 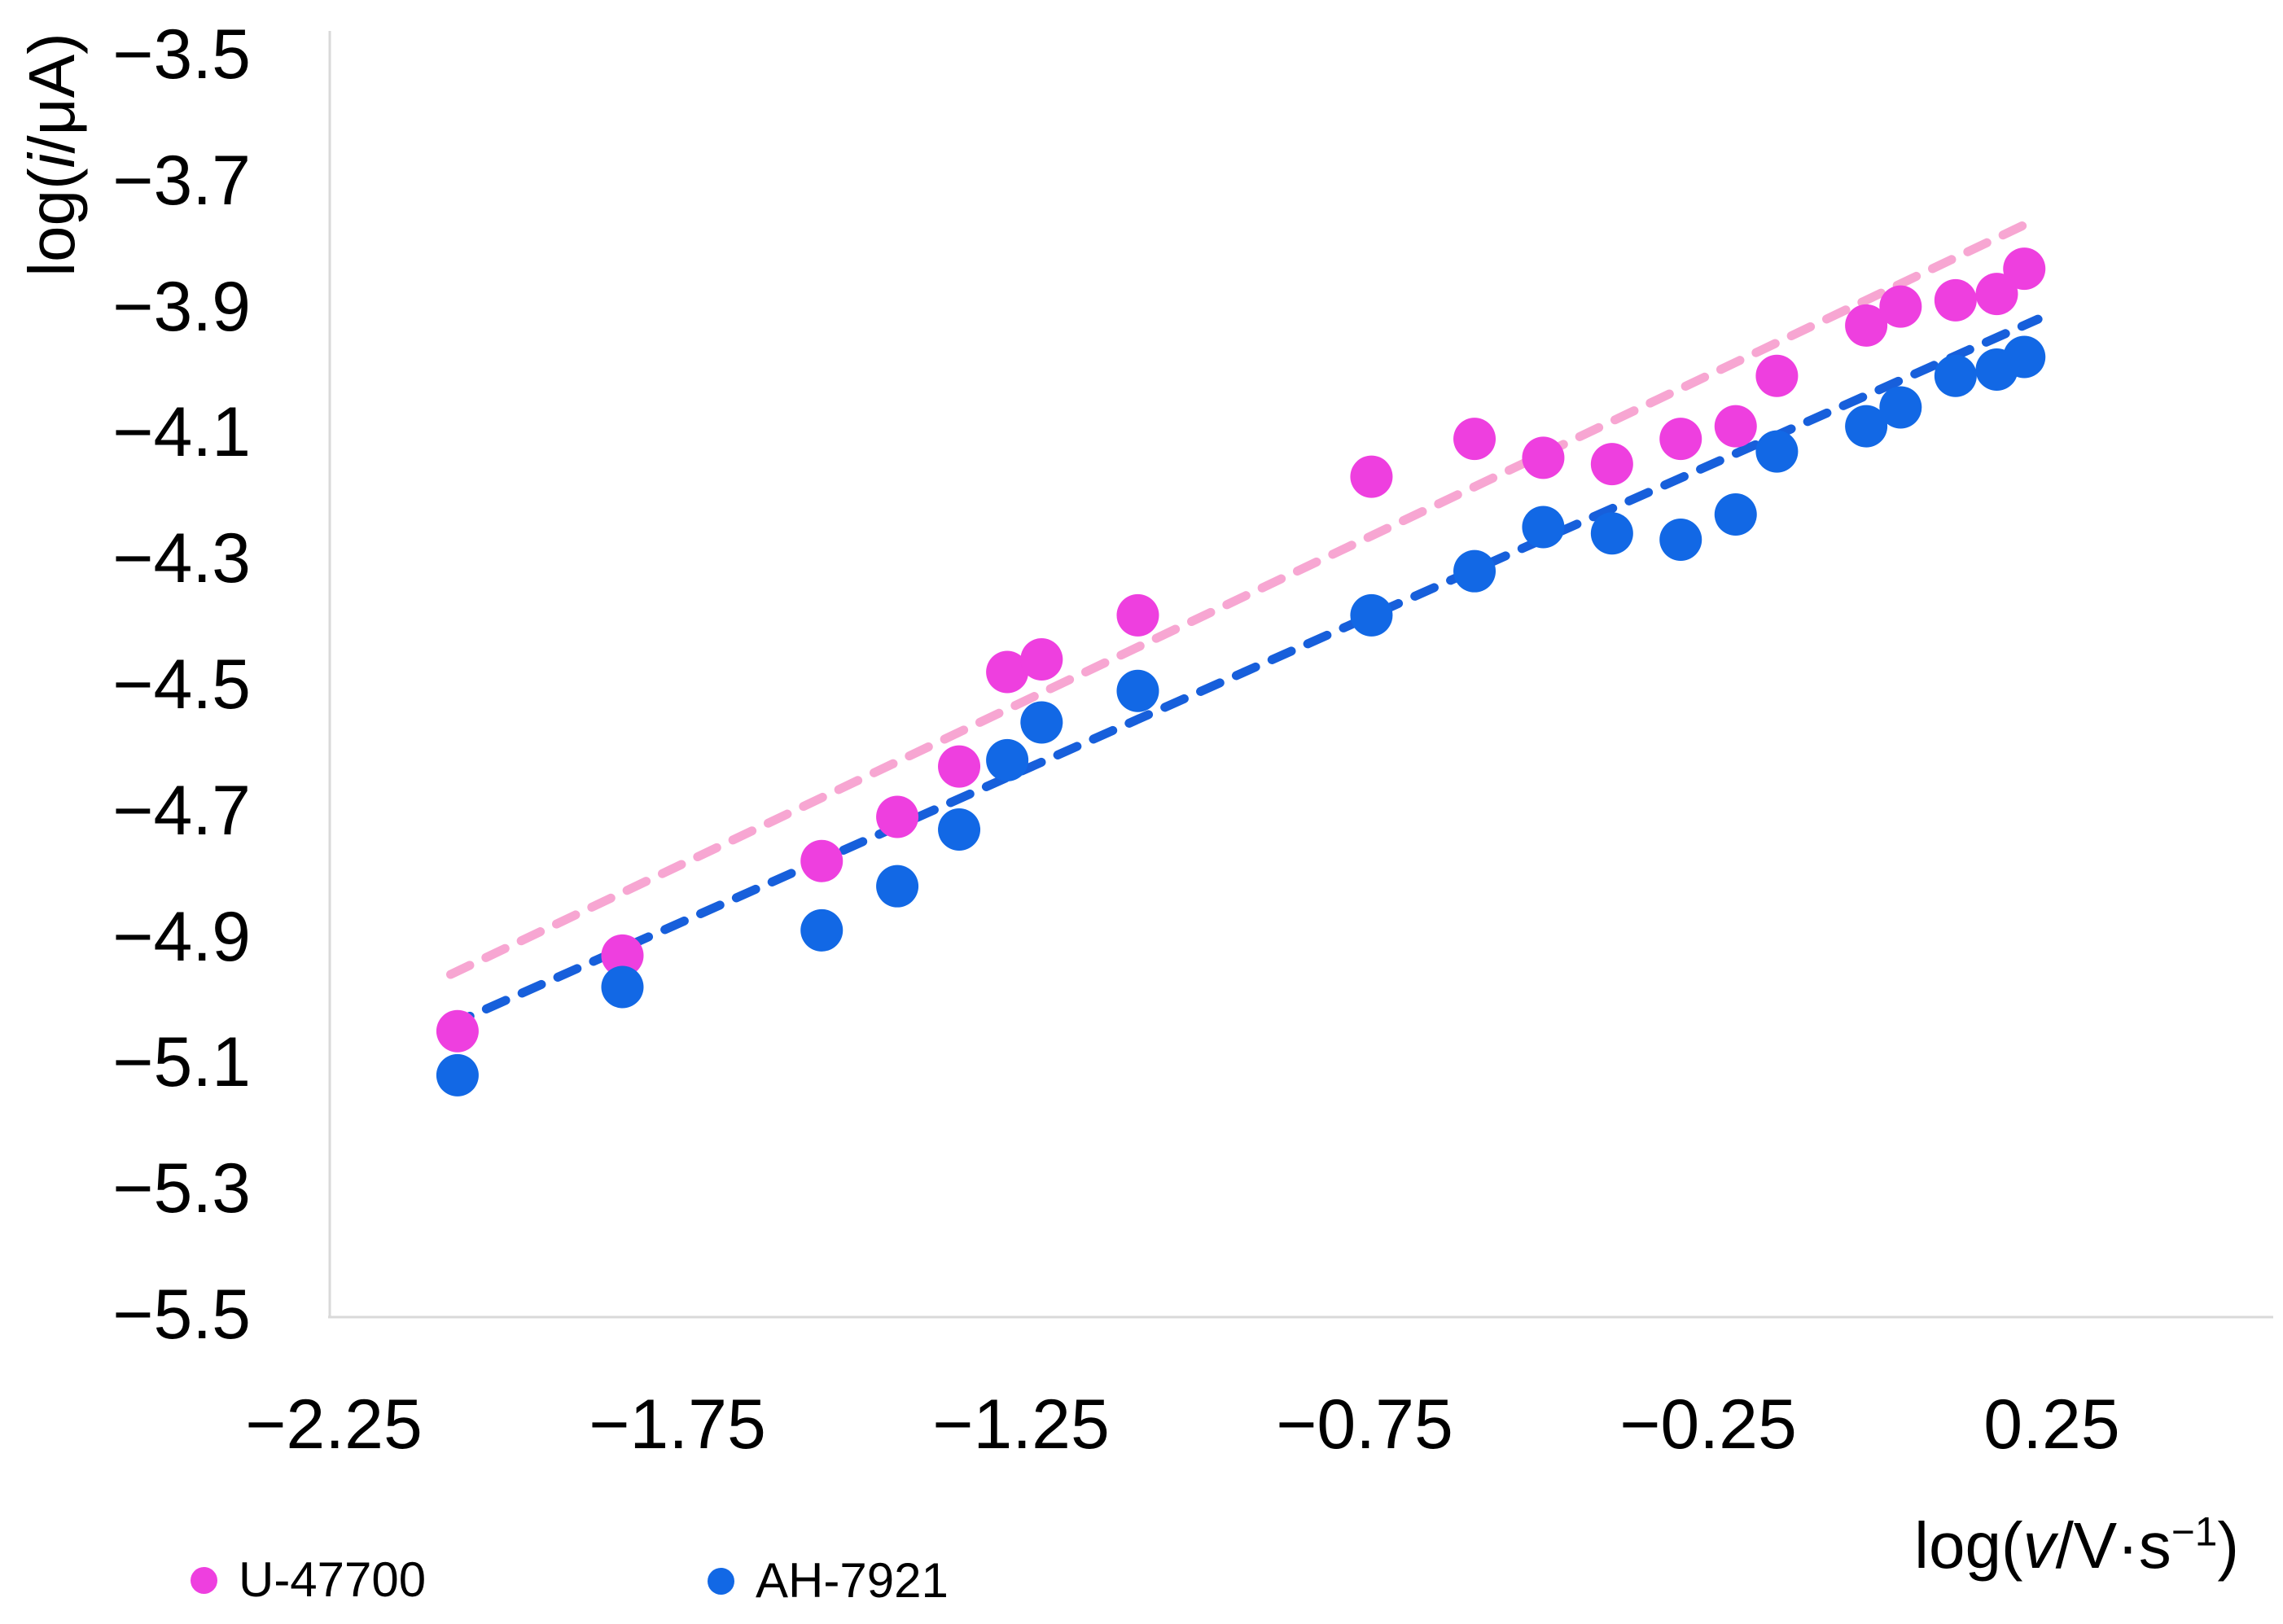 What do you see at coordinates (204, 1580) in the screenshot?
I see `legend-marker-u47700-icon` at bounding box center [204, 1580].